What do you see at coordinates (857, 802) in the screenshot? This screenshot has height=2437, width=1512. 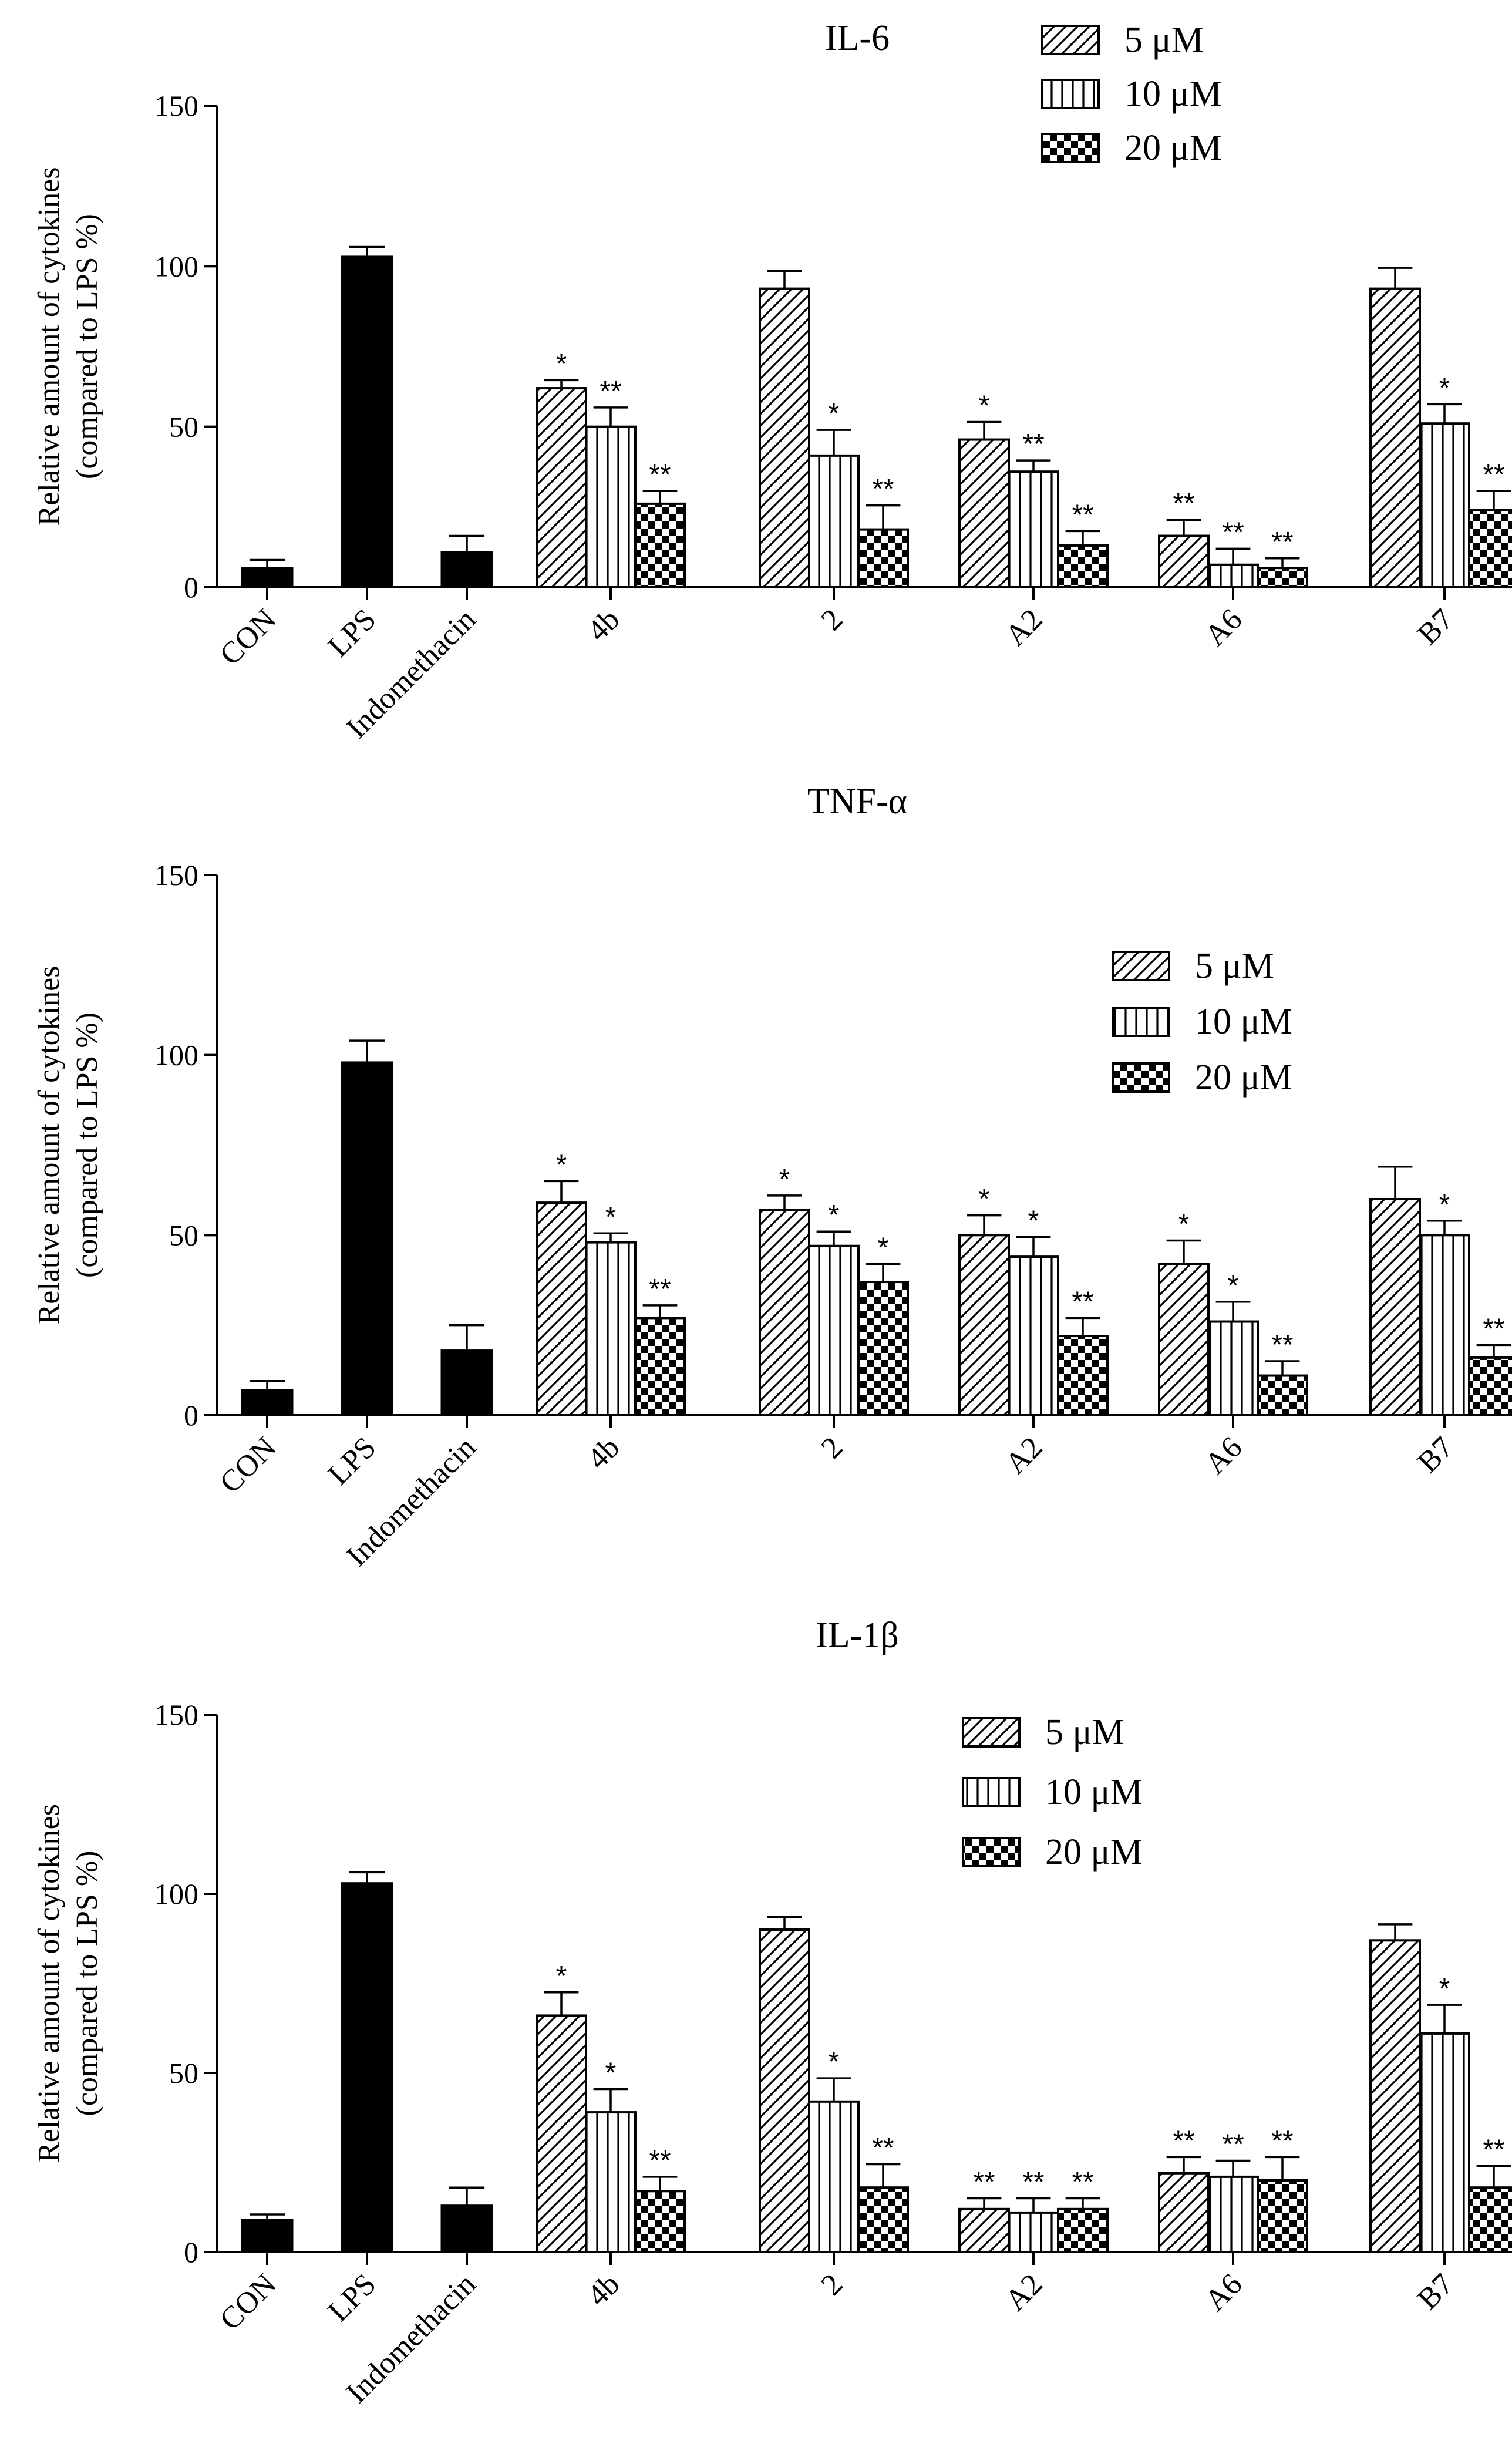 I see `chart-title: TNF-α` at bounding box center [857, 802].